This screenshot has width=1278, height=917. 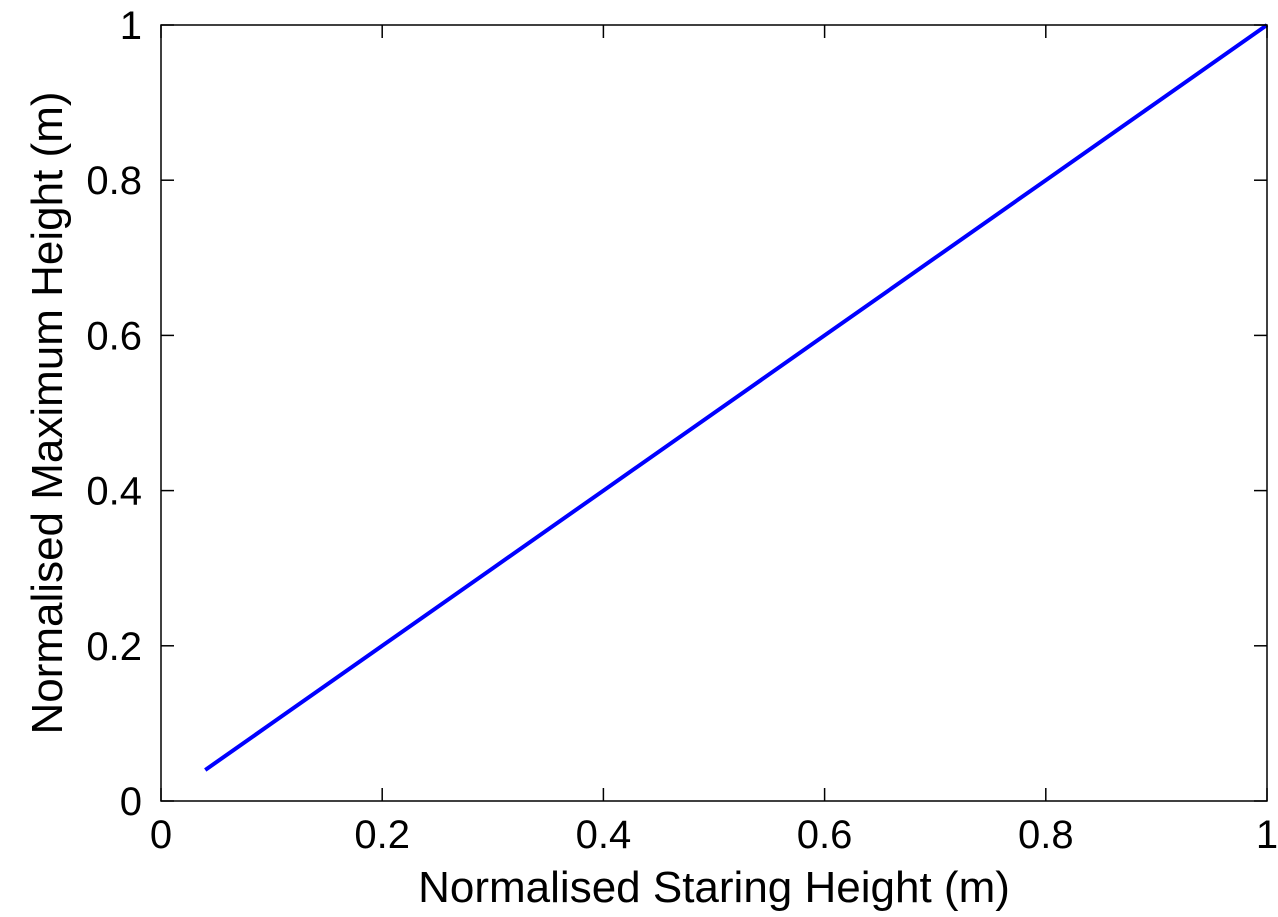 I want to click on y-tick-label: 1, so click(x=131, y=26).